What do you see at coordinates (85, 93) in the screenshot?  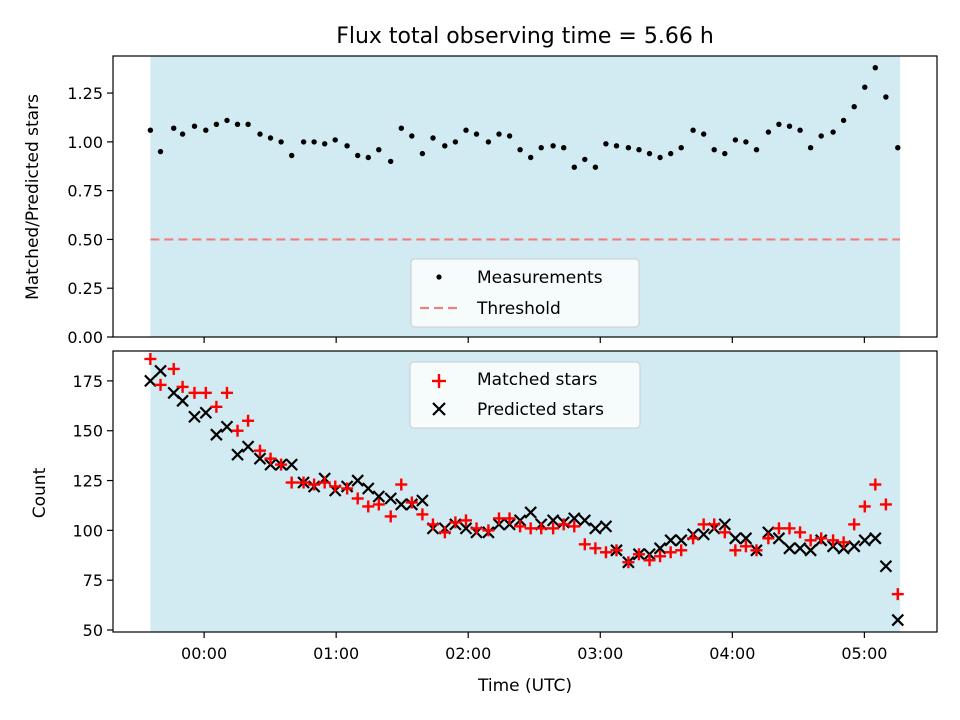 I see `top-y-tick-label: 1.25` at bounding box center [85, 93].